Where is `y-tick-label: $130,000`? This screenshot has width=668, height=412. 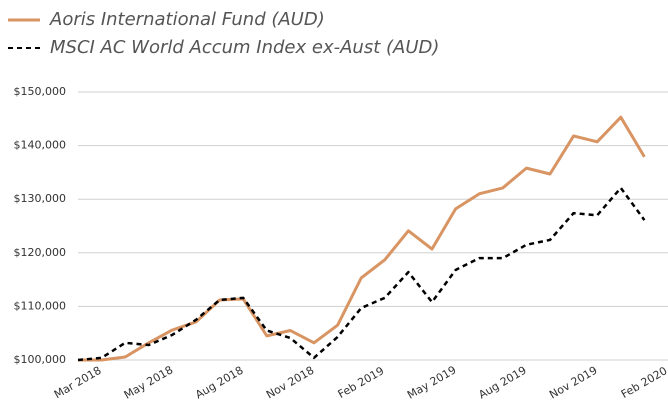
y-tick-label: $130,000 is located at coordinates (40, 198).